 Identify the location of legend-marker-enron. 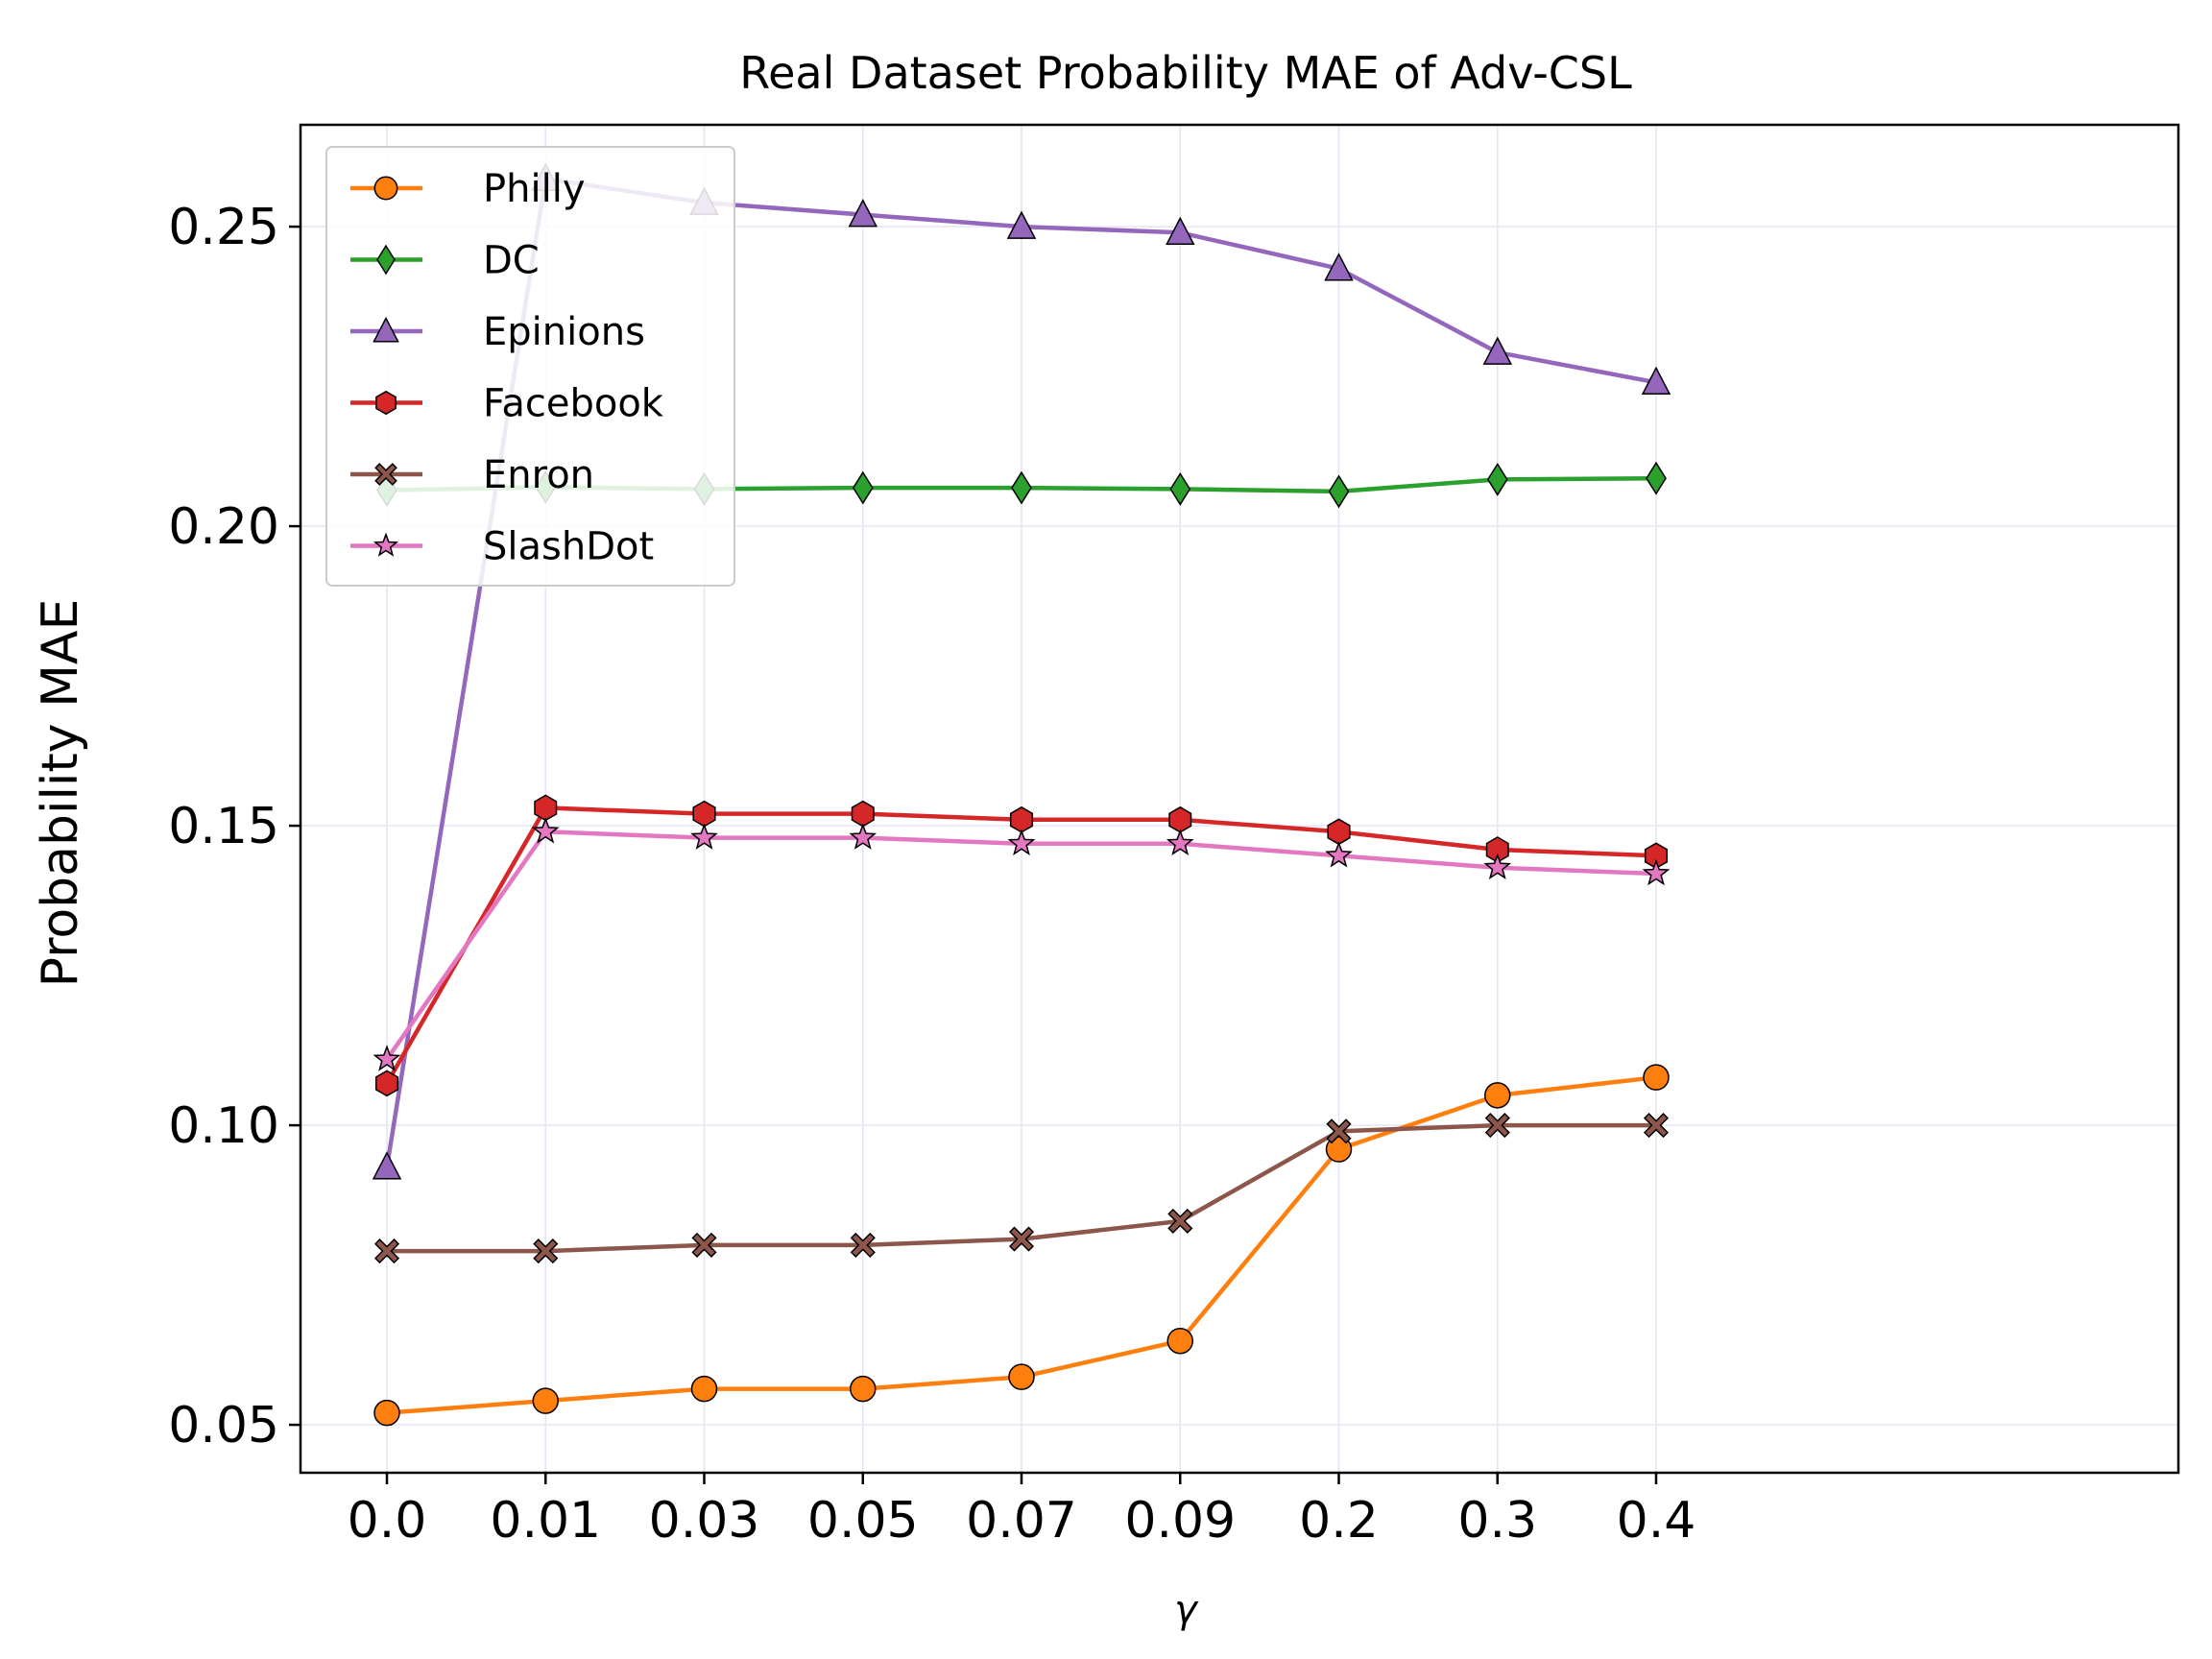
(385, 474).